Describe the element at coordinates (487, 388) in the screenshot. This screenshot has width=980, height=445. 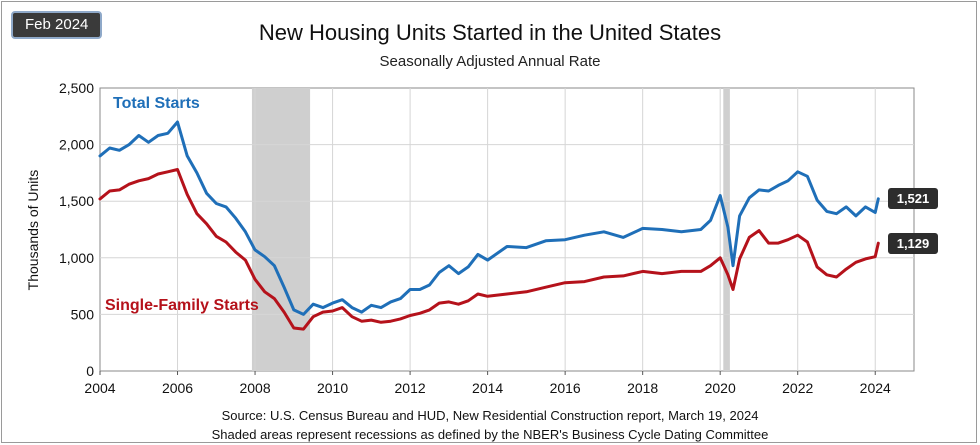
I see `x-tick-label-2014: 2014` at that location.